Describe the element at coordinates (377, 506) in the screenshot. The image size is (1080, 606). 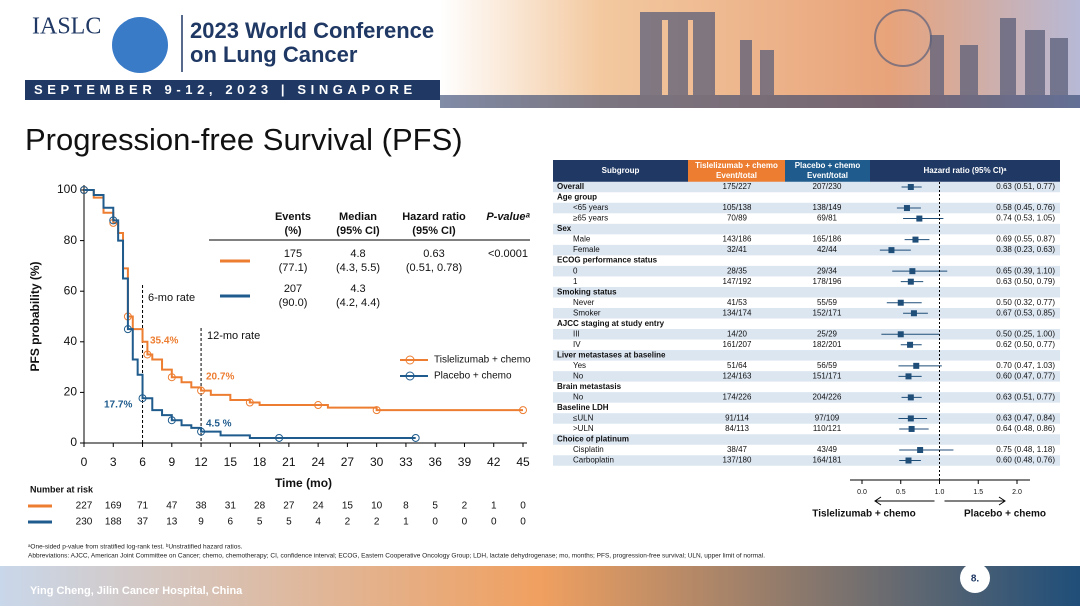
I see `risk-count: 10` at that location.